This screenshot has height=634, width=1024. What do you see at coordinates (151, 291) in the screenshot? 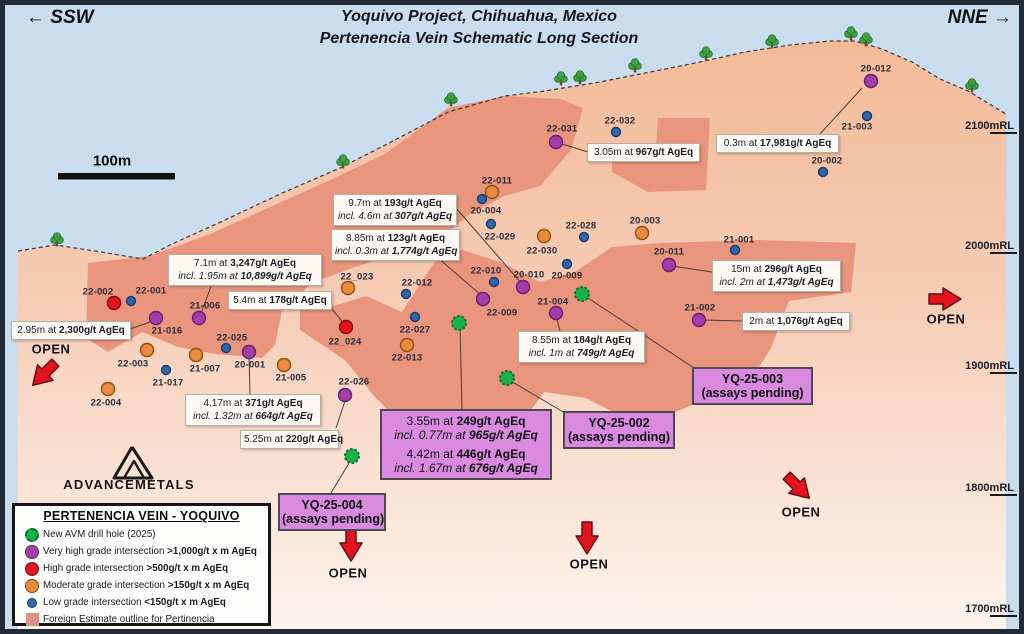
I see `drill-hole-label-22-001: 22-001` at bounding box center [151, 291].